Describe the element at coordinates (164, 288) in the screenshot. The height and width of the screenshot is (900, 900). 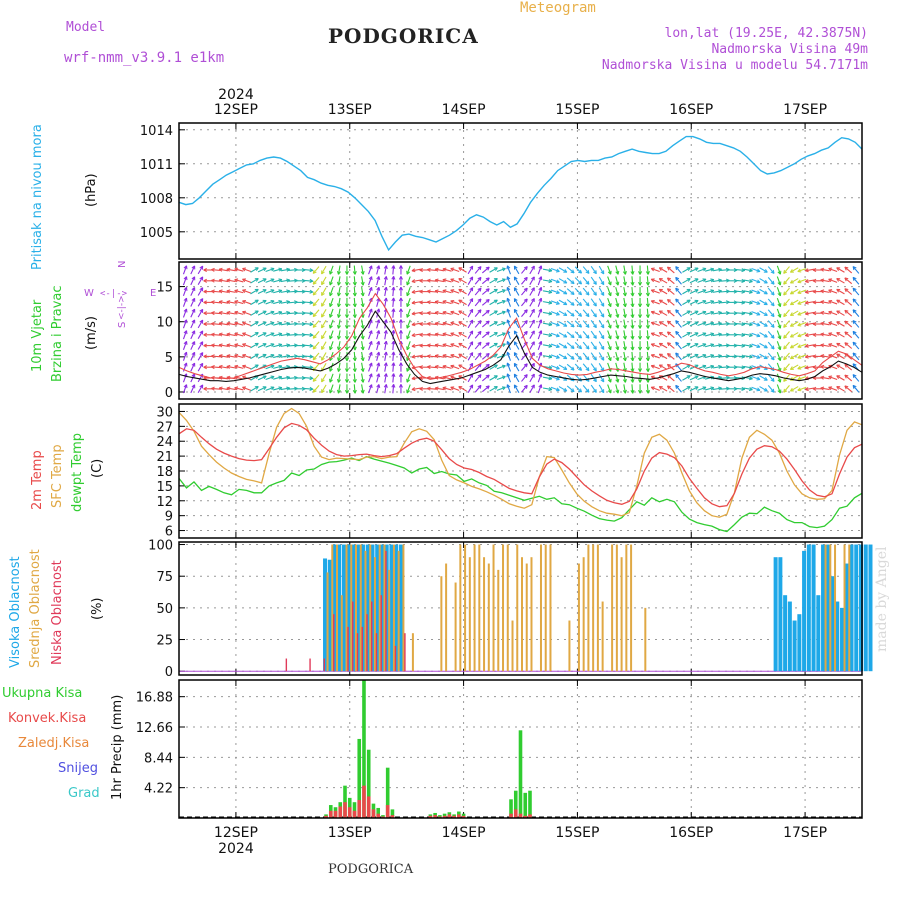
I see `y-tick-label: 15` at that location.